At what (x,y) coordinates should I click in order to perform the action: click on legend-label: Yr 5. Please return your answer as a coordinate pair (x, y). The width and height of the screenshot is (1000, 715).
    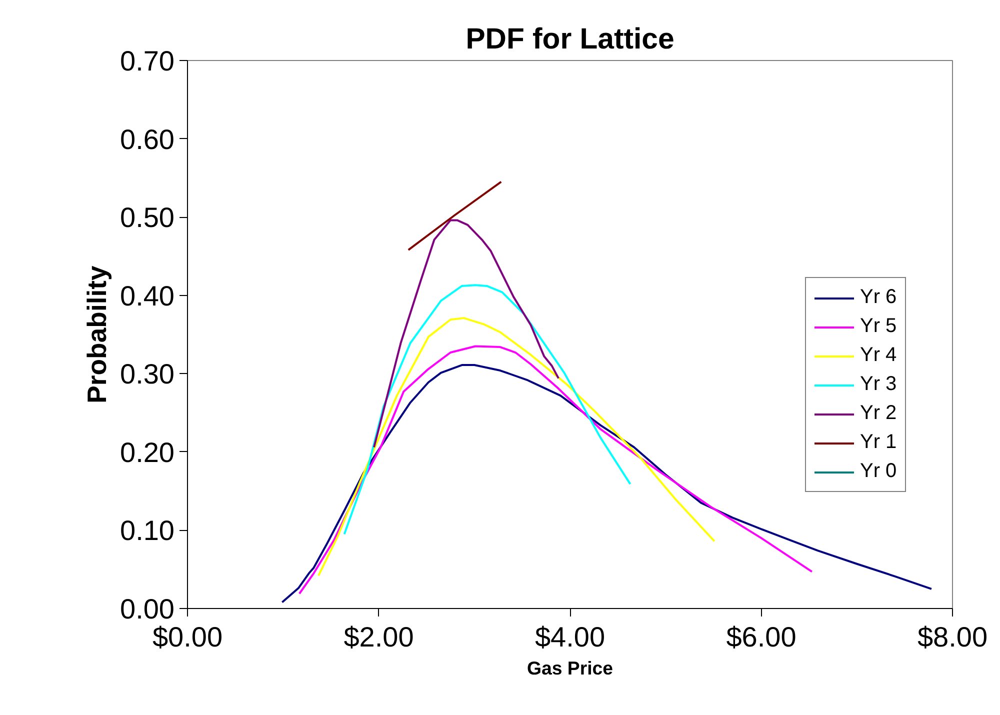
    Looking at the image, I should click on (878, 326).